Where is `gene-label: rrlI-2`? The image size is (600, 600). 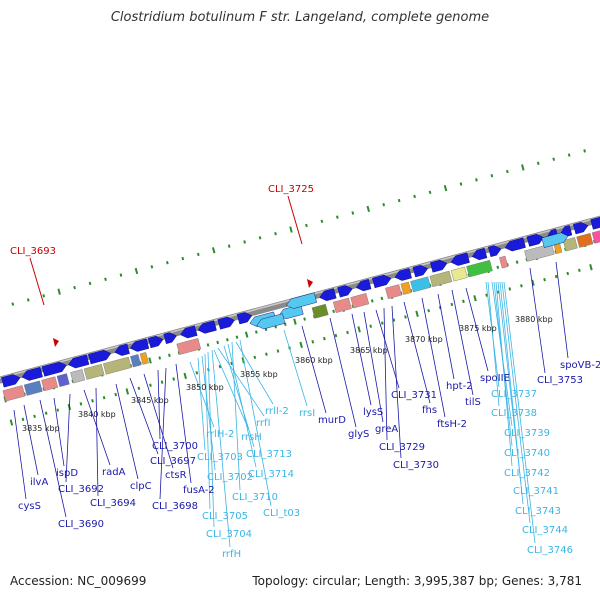 gene-label: rrlI-2 is located at coordinates (277, 411).